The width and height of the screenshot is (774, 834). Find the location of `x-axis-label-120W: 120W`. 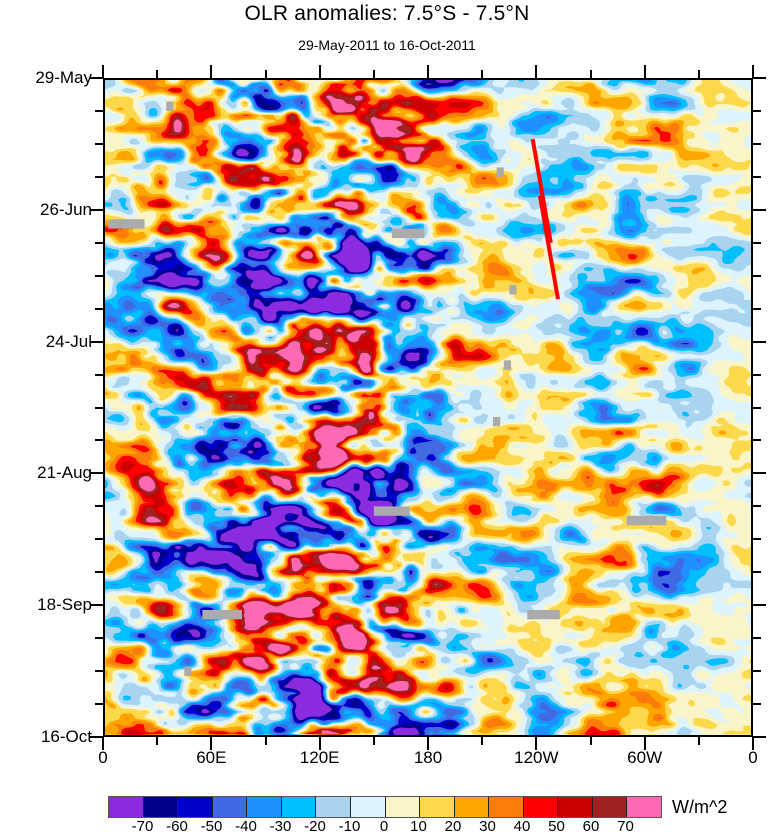

x-axis-label-120W: 120W is located at coordinates (536, 757).